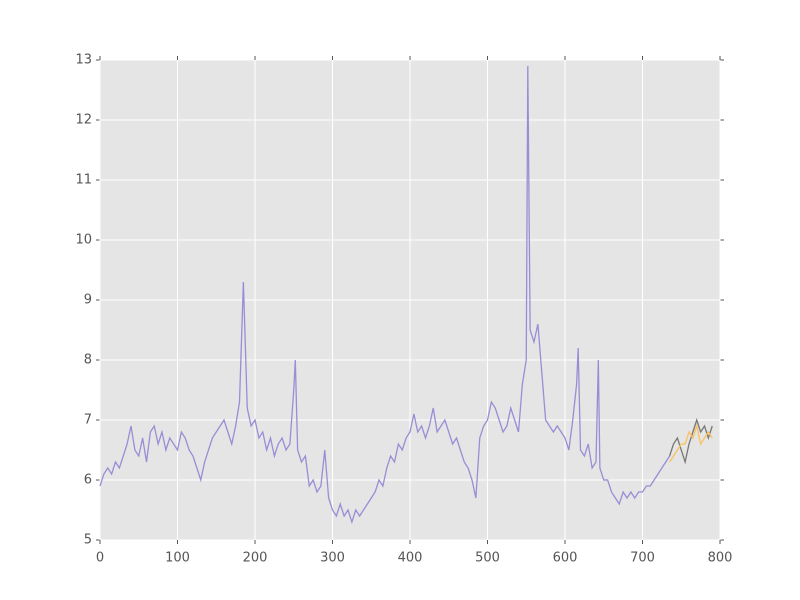  What do you see at coordinates (410, 558) in the screenshot?
I see `x-tick-label: 400` at bounding box center [410, 558].